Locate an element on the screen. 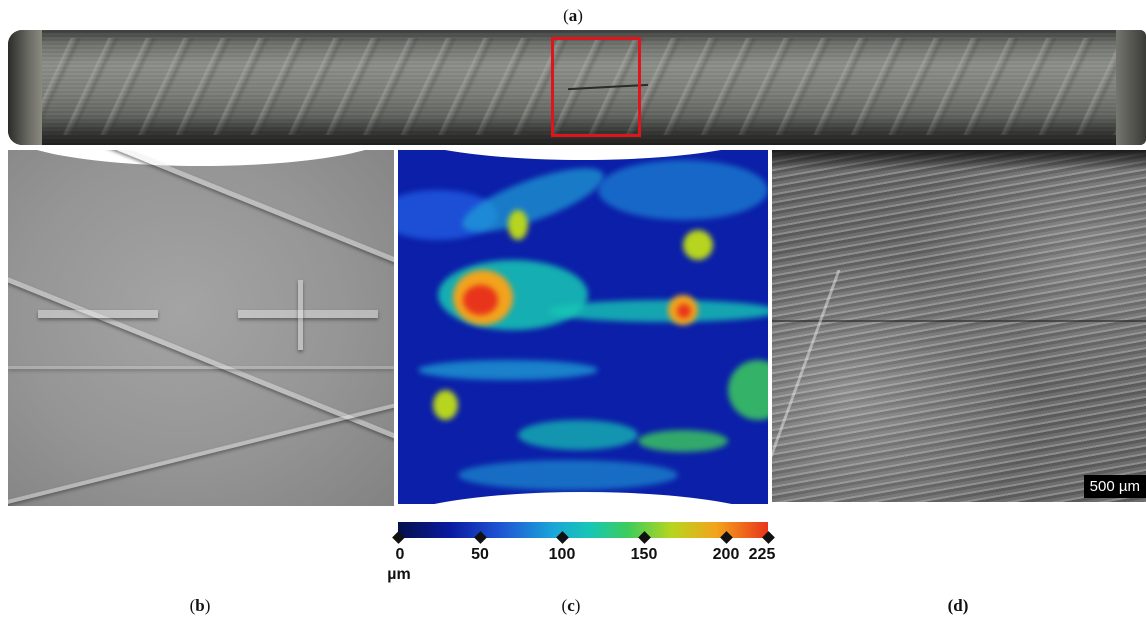 The height and width of the screenshot is (621, 1146). caption-b-letter: b is located at coordinates (200, 605).